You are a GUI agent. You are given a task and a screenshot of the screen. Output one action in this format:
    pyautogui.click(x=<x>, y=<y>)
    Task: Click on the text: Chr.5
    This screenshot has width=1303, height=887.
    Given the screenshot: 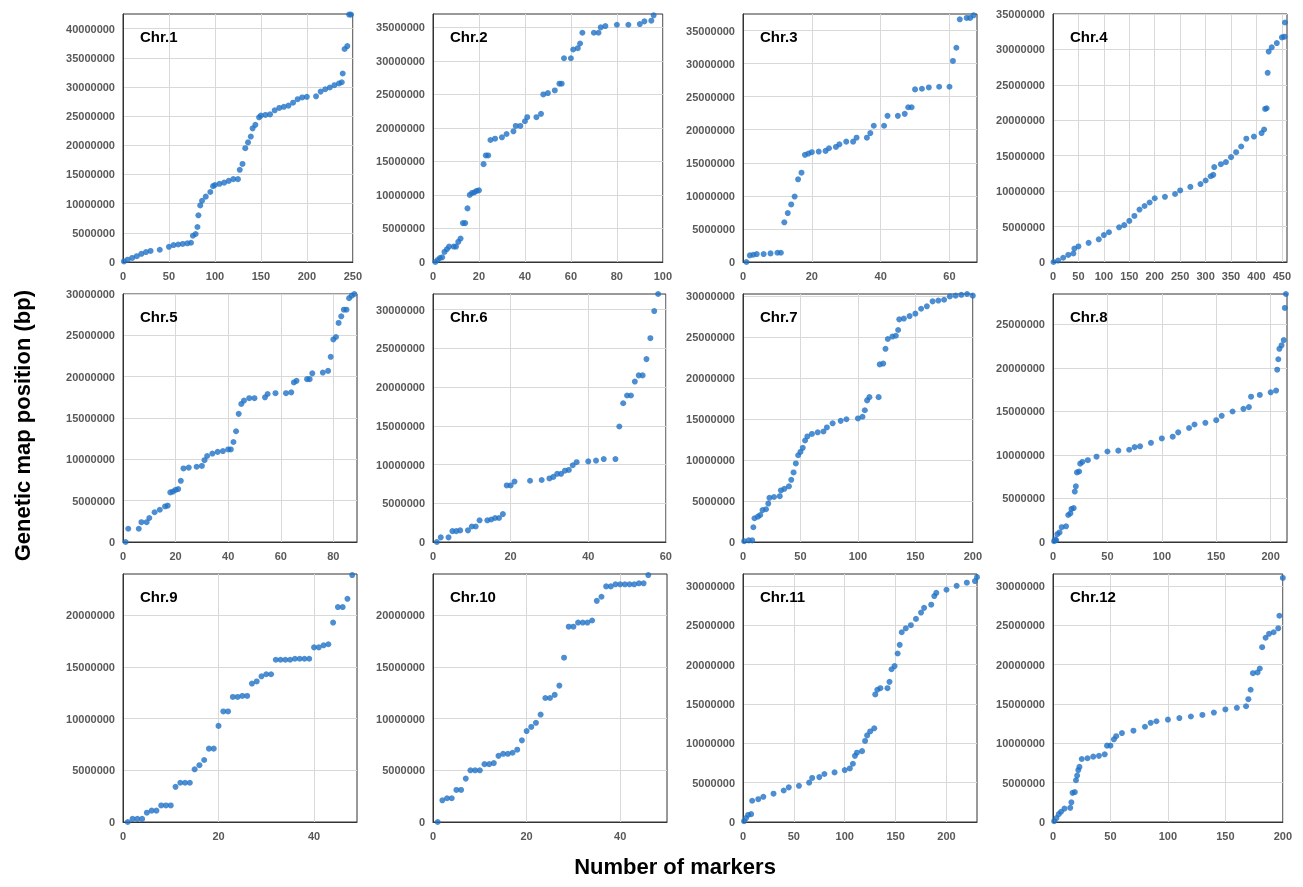 What is the action you would take?
    pyautogui.click(x=159, y=316)
    